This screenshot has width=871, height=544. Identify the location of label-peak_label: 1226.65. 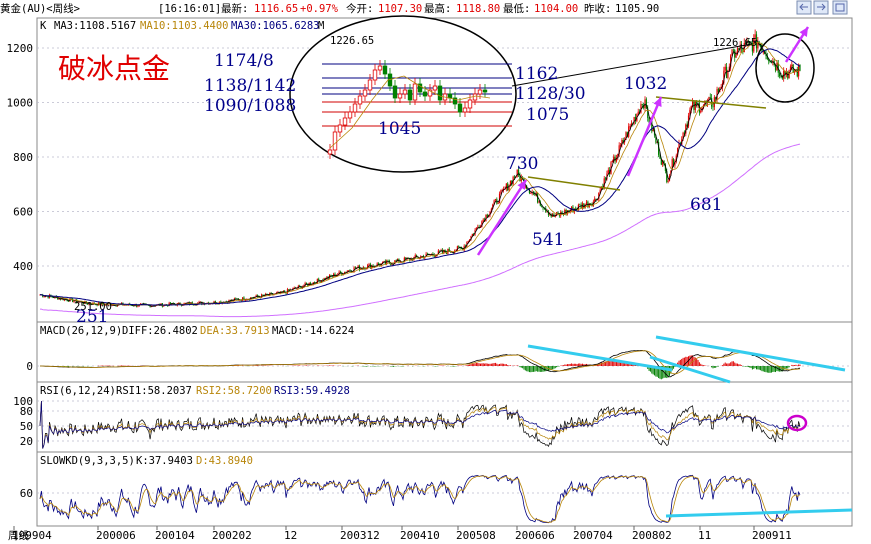
(352, 41).